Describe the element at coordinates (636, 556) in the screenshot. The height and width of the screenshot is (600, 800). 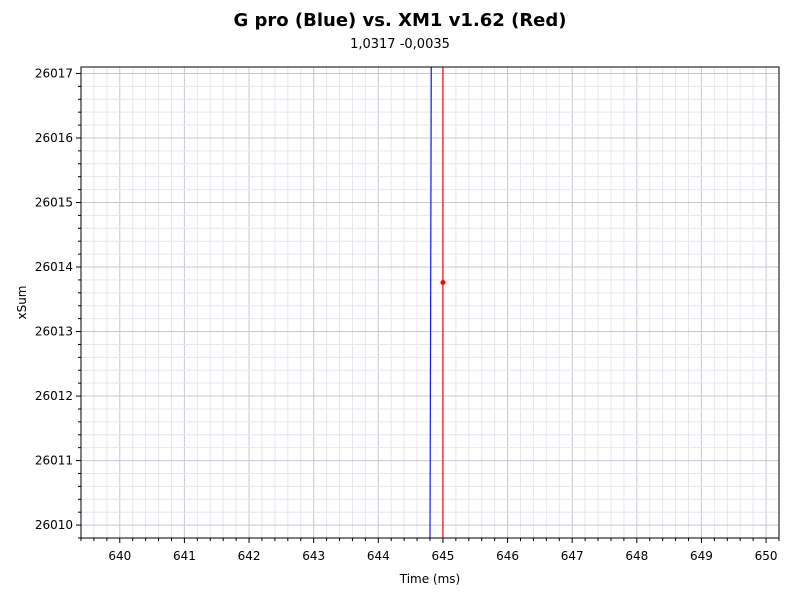
I see `x-tick-label: 648` at that location.